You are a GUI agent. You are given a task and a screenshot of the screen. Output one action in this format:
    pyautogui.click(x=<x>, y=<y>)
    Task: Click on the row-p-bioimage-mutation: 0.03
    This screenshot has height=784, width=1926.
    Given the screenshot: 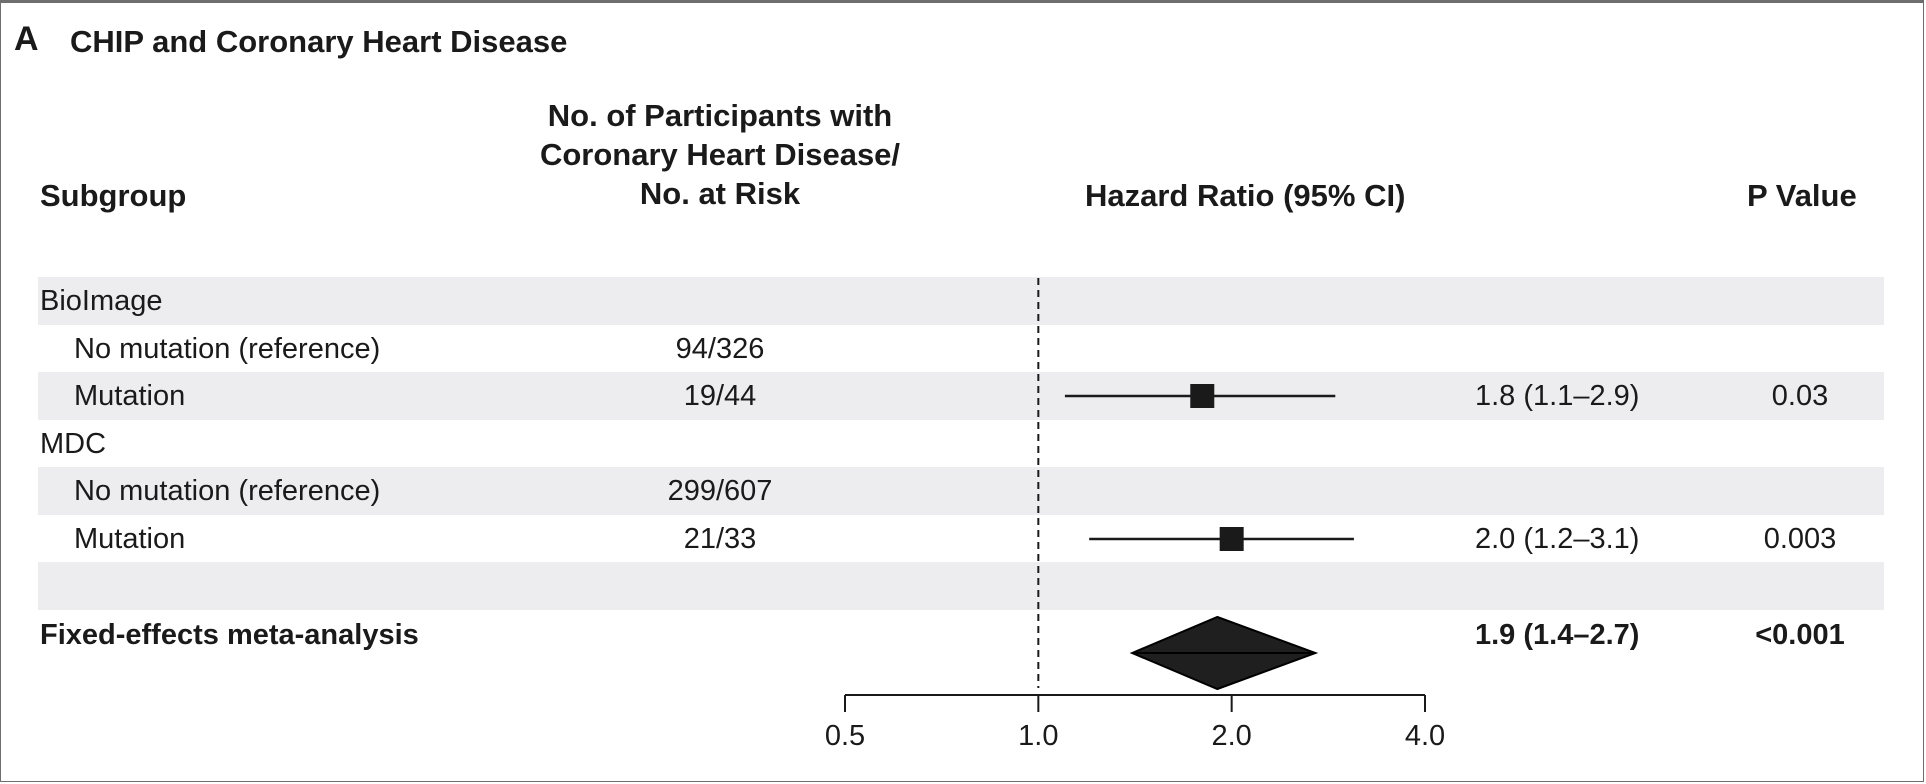 What is the action you would take?
    pyautogui.click(x=1800, y=396)
    